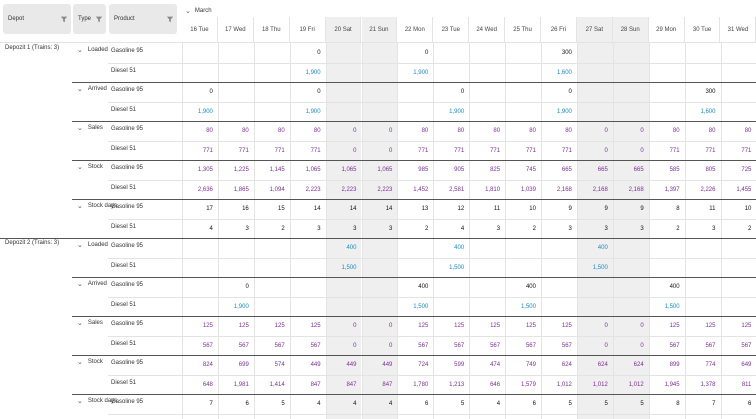 This screenshot has width=756, height=419. Describe the element at coordinates (241, 189) in the screenshot. I see `data-cell: 1,865` at that location.